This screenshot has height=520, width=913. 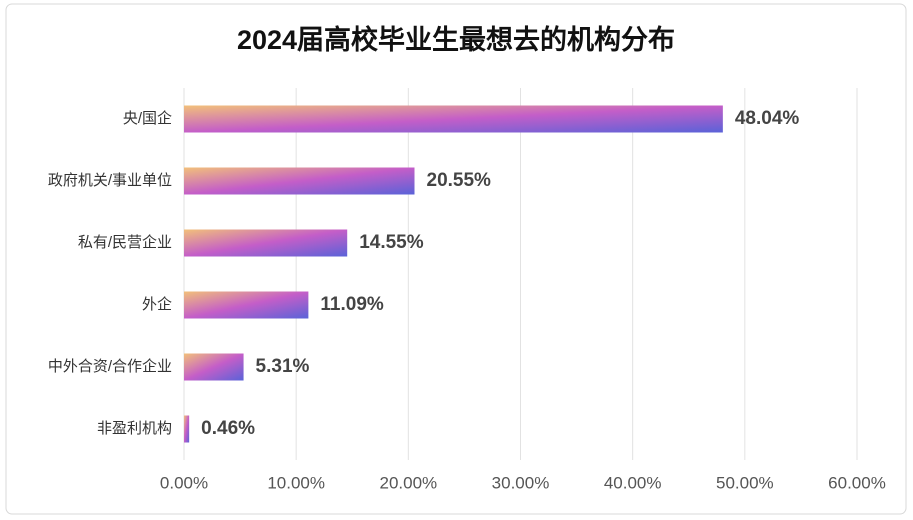 What do you see at coordinates (157, 304) in the screenshot?
I see `category-label: 外企` at bounding box center [157, 304].